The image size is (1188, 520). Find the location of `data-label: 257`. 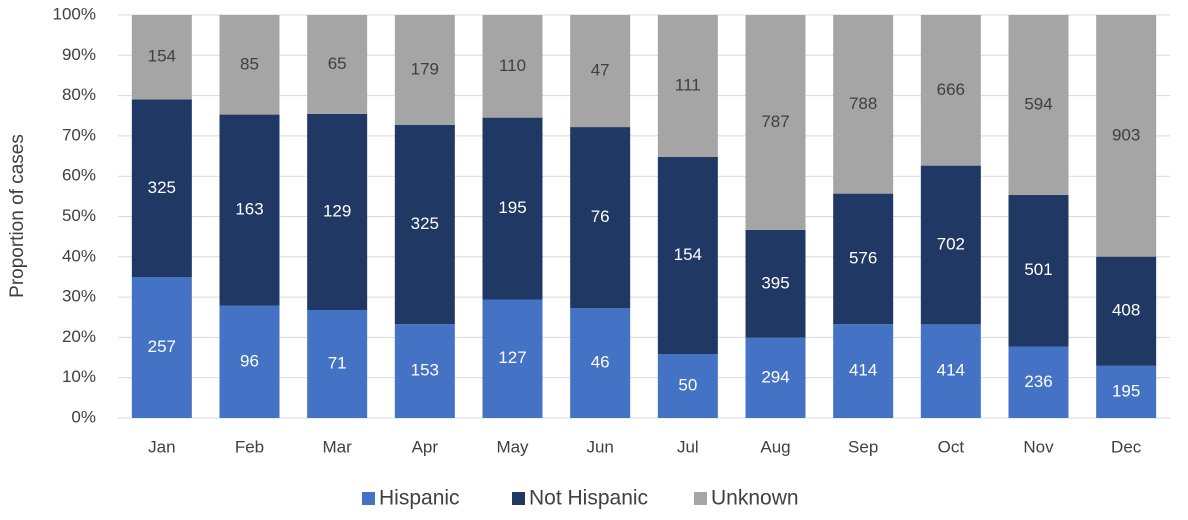

data-label: 257 is located at coordinates (162, 346).